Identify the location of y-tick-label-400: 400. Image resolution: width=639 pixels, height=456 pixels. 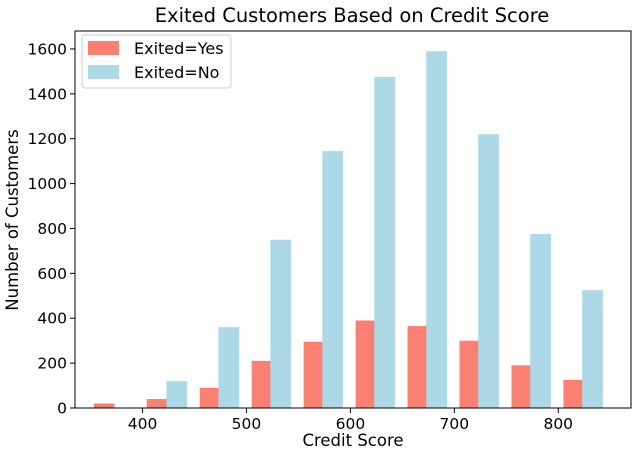
(52, 319).